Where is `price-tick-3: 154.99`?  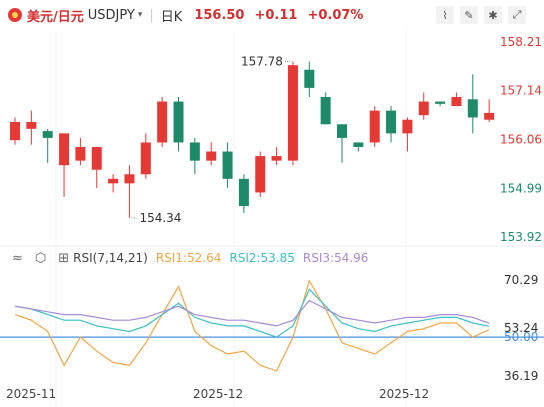 price-tick-3: 154.99 is located at coordinates (521, 188).